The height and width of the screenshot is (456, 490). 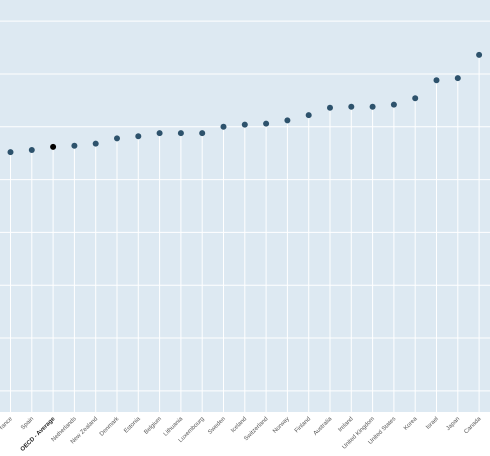 What do you see at coordinates (281, 425) in the screenshot?
I see `x-tick-label: Norway` at bounding box center [281, 425].